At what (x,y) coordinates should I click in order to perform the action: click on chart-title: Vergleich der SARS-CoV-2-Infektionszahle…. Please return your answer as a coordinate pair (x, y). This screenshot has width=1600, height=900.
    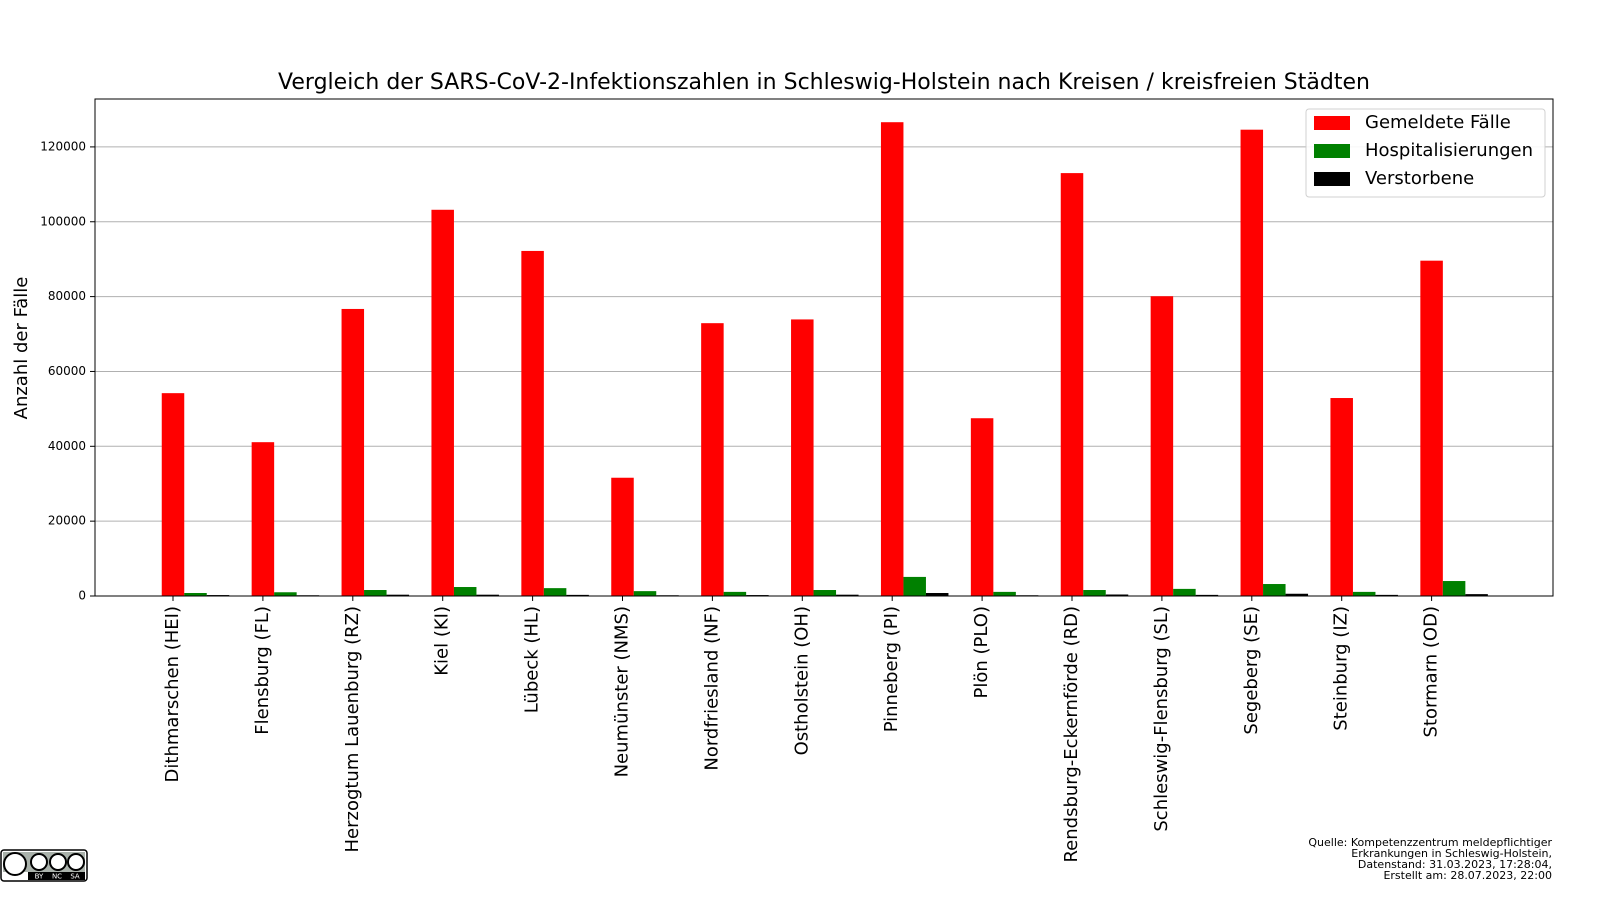
    Looking at the image, I should click on (824, 82).